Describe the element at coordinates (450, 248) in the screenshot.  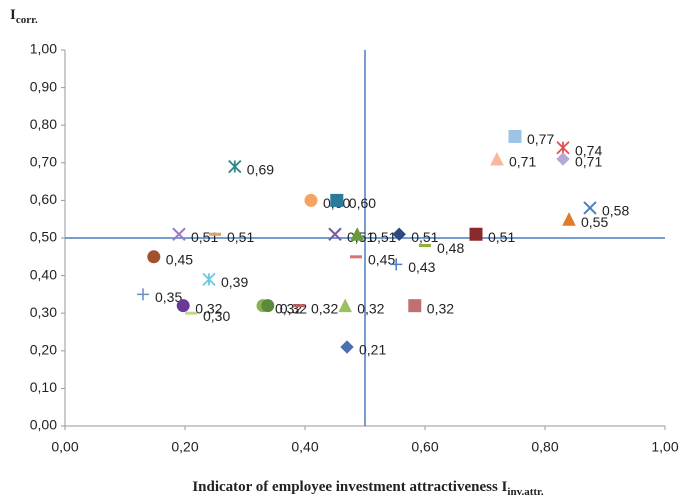
I see `data-label: 0,48` at that location.